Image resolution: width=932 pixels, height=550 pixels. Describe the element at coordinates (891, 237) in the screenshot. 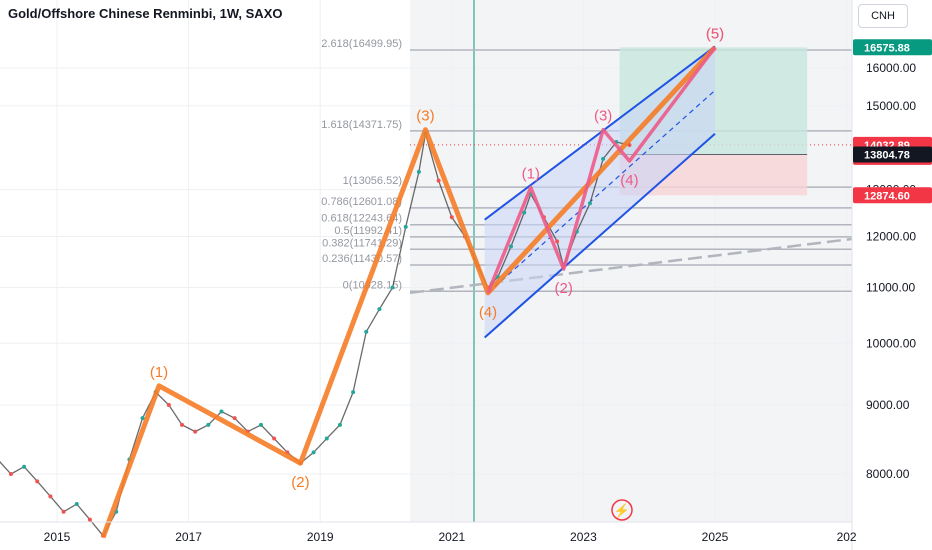

I see `y-tick-label: 12000.00` at that location.